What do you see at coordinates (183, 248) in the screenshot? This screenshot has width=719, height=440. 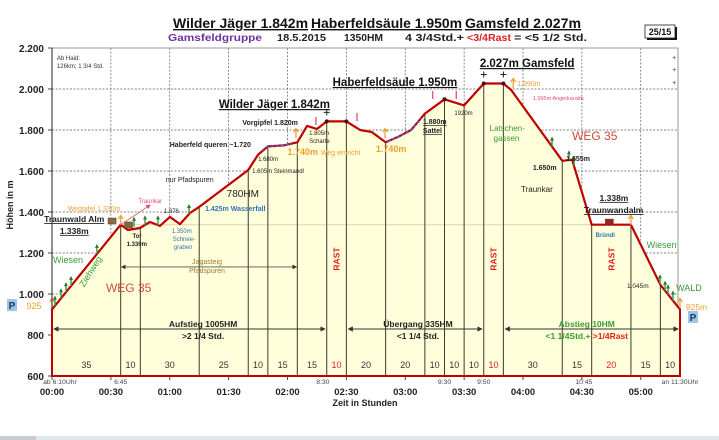 I see `water-label: graben` at bounding box center [183, 248].